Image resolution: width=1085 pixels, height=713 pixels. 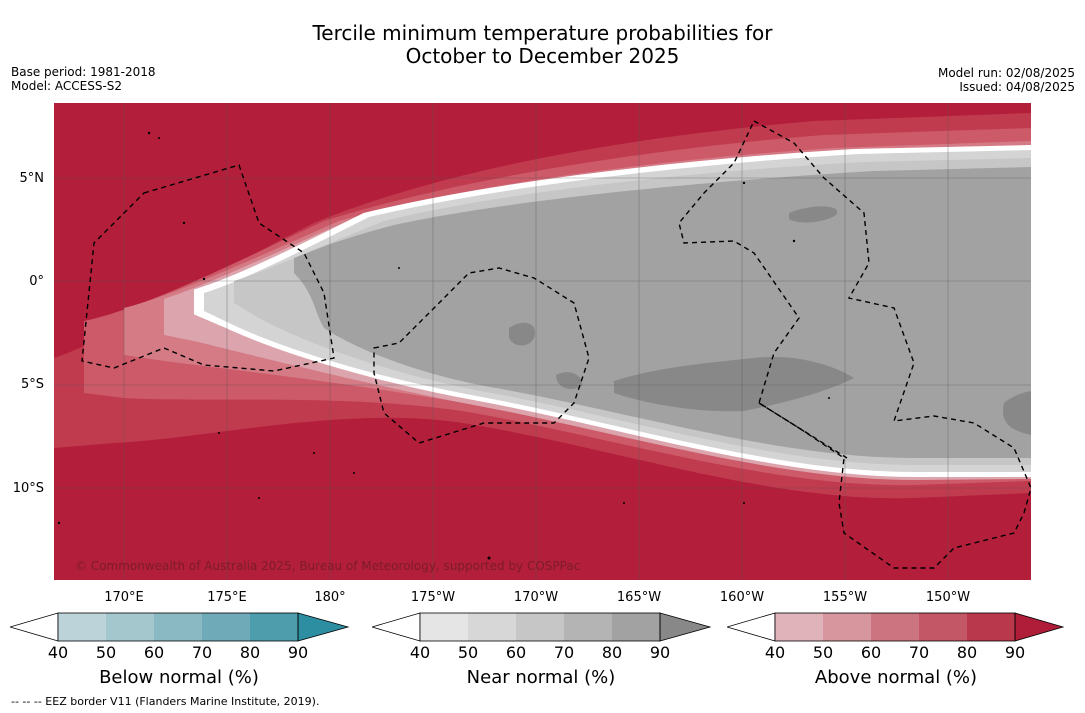 What do you see at coordinates (845, 597) in the screenshot?
I see `lon-label-155w: 155°W` at bounding box center [845, 597].